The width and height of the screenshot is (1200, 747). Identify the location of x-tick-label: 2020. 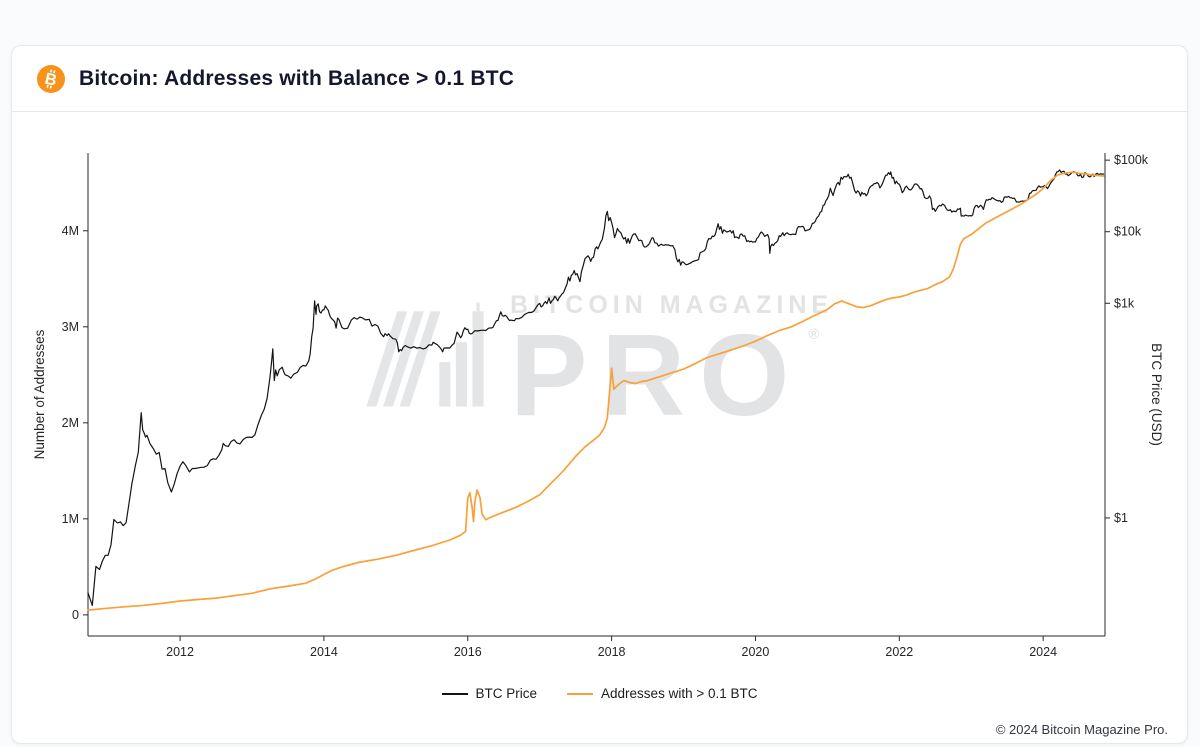
(756, 652).